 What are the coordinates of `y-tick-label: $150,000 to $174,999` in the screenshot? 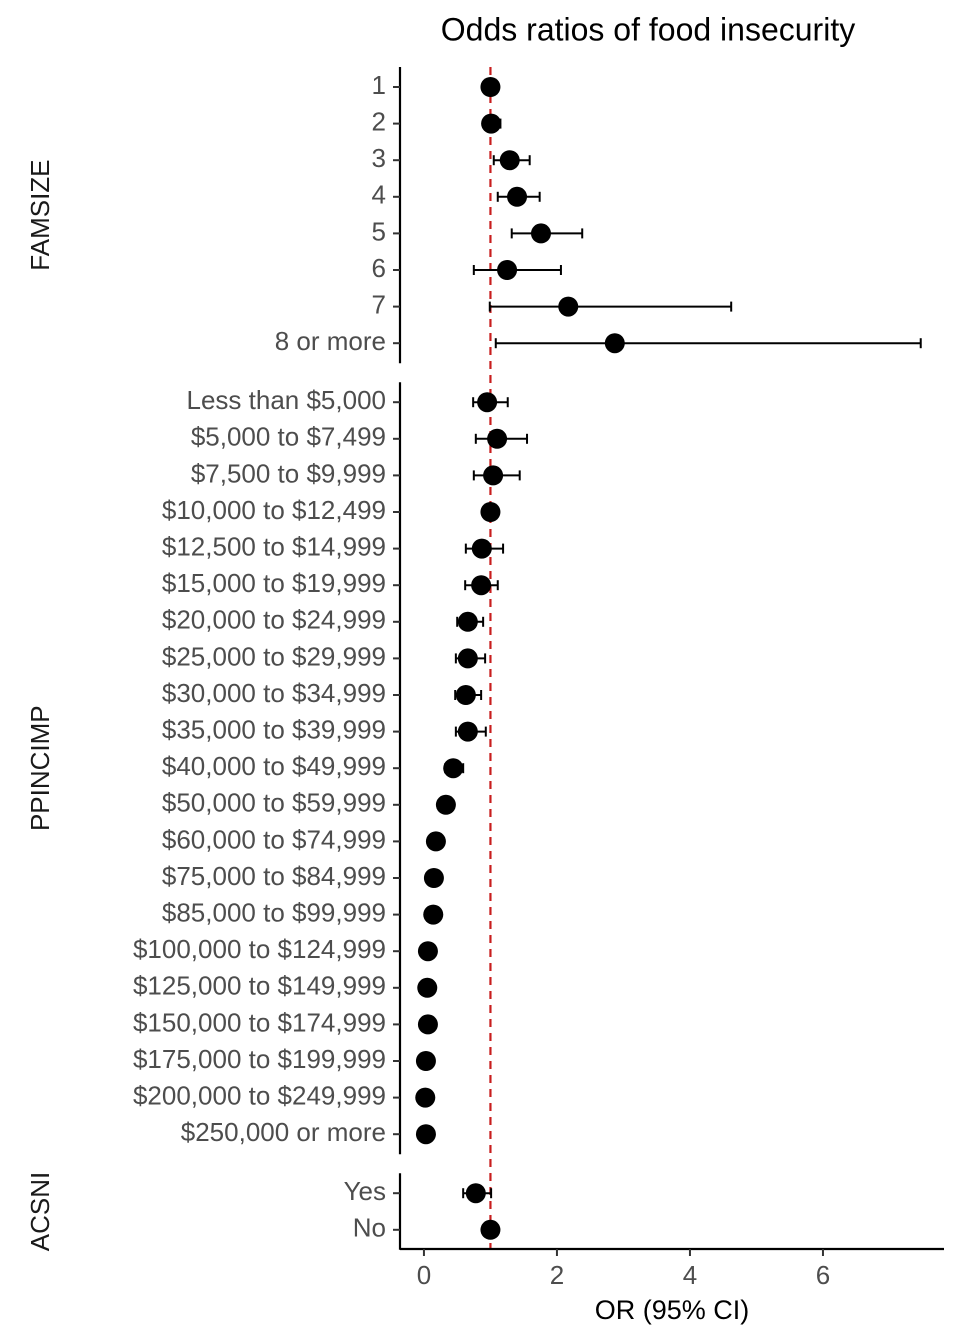 It's located at (259, 1022).